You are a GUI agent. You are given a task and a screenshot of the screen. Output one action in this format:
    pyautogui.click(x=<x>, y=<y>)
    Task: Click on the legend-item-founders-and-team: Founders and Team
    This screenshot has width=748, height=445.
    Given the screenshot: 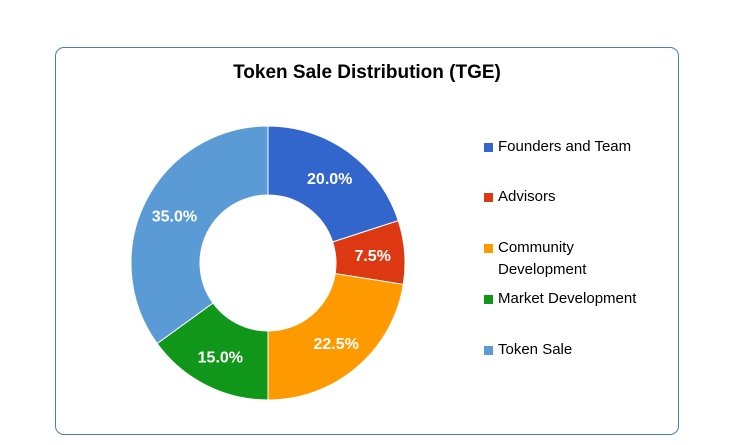 What is the action you would take?
    pyautogui.click(x=584, y=147)
    